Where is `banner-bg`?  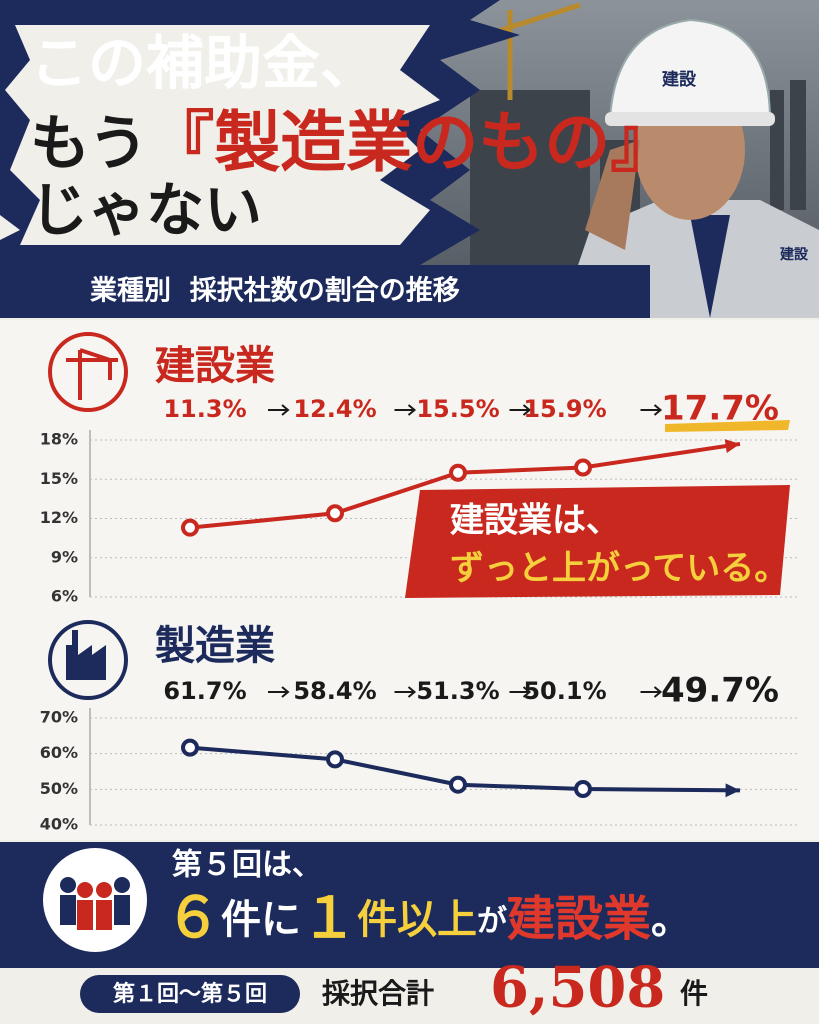 banner-bg is located at coordinates (409, 905).